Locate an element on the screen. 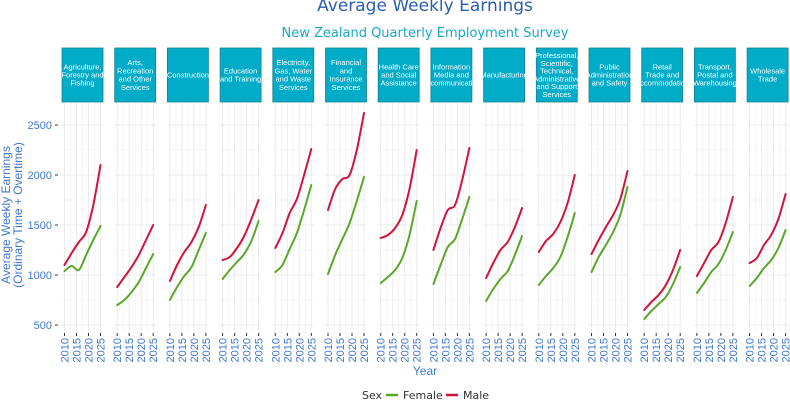  facet-strip-label: Assistance is located at coordinates (399, 83).